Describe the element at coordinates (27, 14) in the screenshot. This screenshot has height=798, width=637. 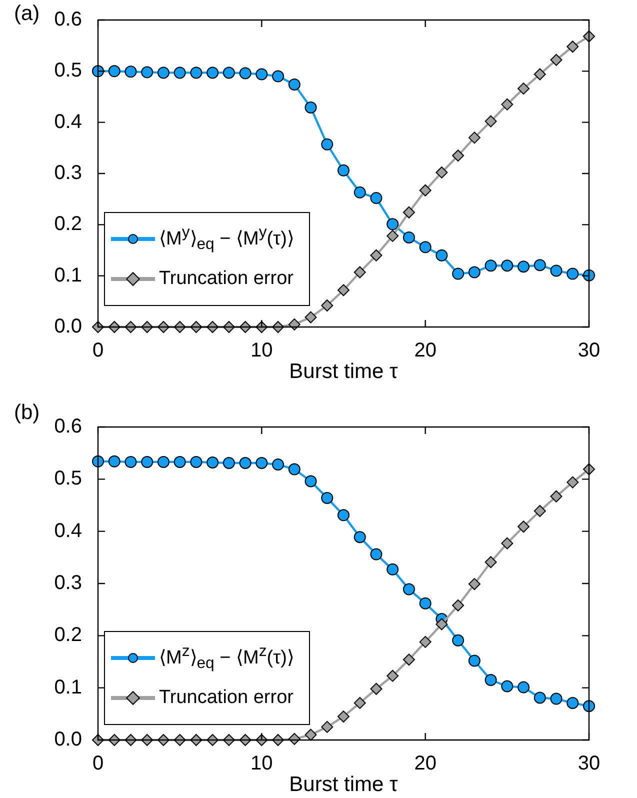
I see `chart-title: (a)` at that location.